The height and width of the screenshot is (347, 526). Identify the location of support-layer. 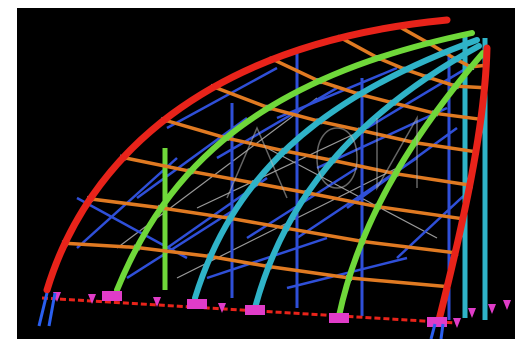
(274, 315).